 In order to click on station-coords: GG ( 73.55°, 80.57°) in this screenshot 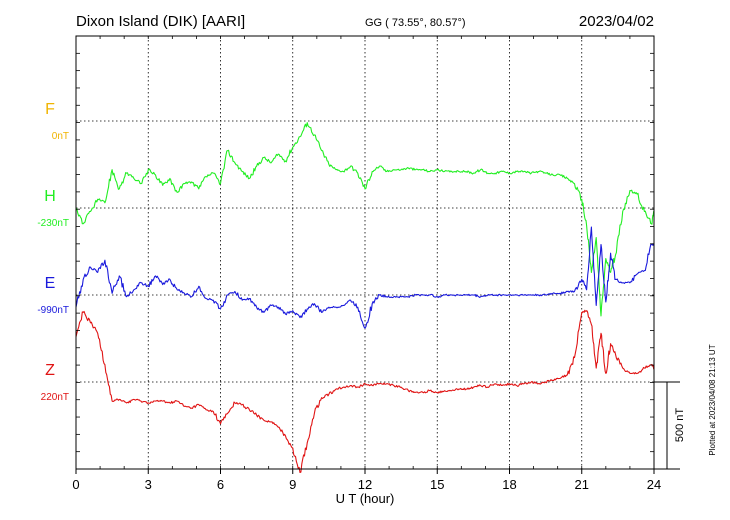, I will do `click(415, 23)`.